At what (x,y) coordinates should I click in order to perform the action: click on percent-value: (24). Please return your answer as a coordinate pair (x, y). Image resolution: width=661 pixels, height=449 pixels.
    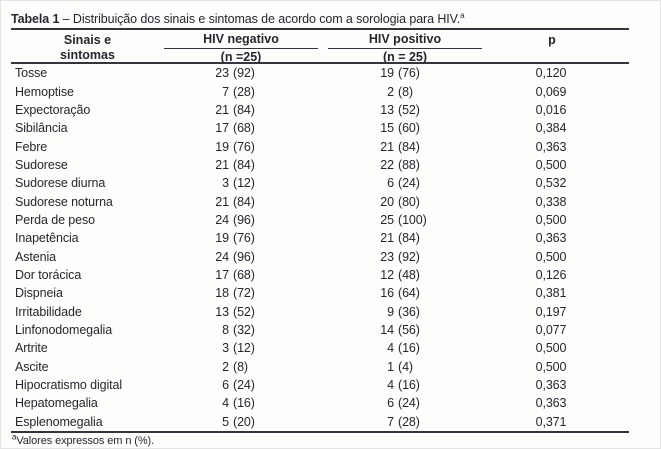
    Looking at the image, I should click on (409, 403).